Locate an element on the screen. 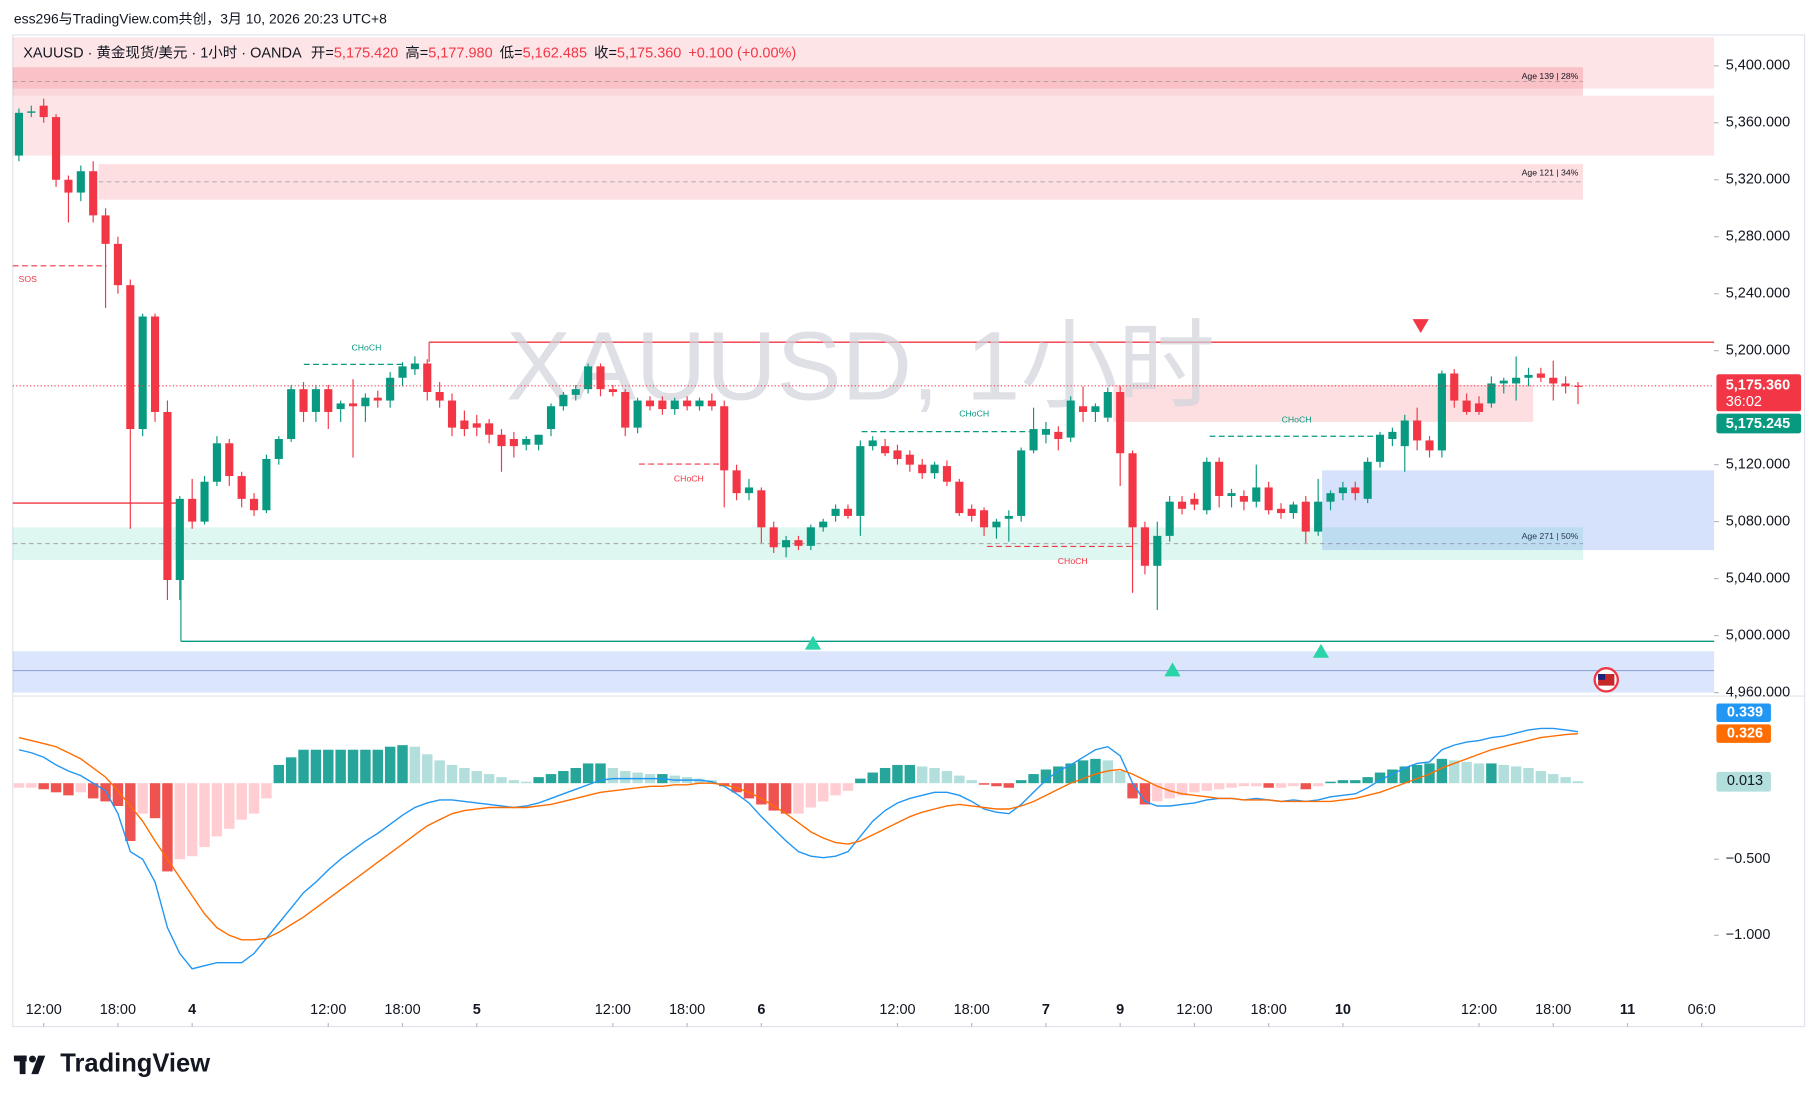 The width and height of the screenshot is (1815, 1101). y-tick-label: 4,960.000 is located at coordinates (1758, 692).